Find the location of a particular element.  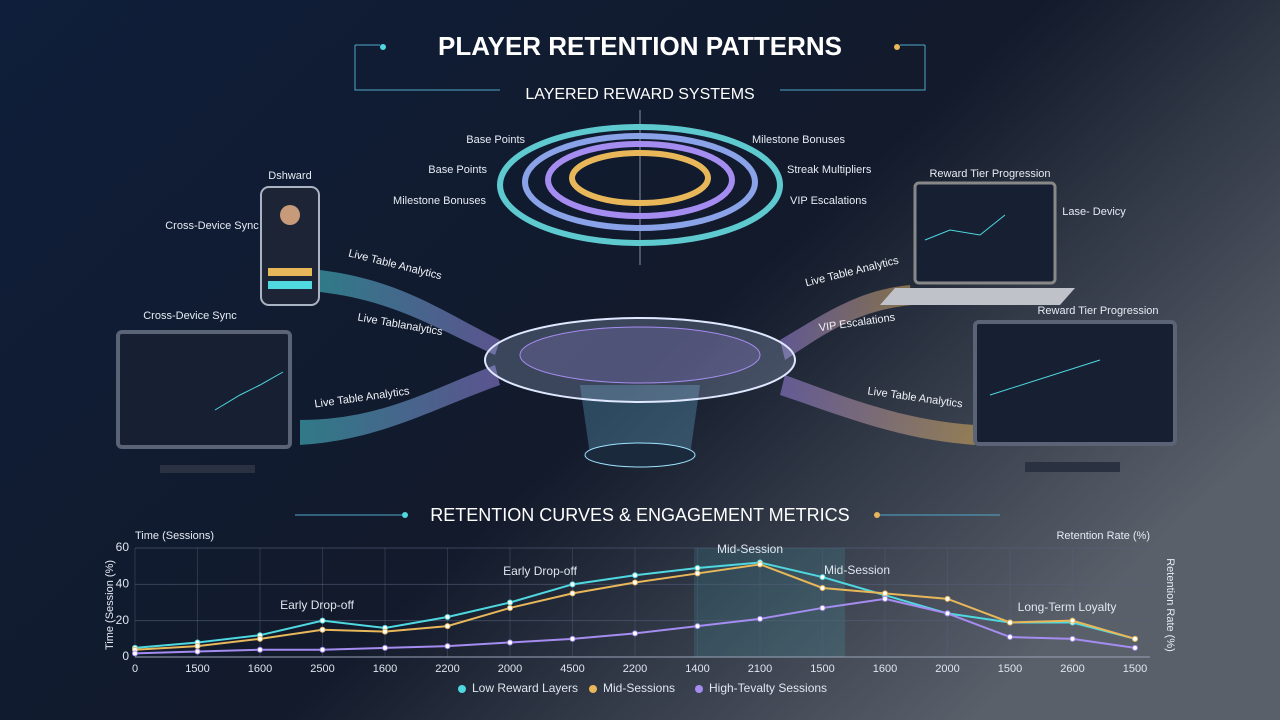

layer-label: Base Points is located at coordinates (495, 140).